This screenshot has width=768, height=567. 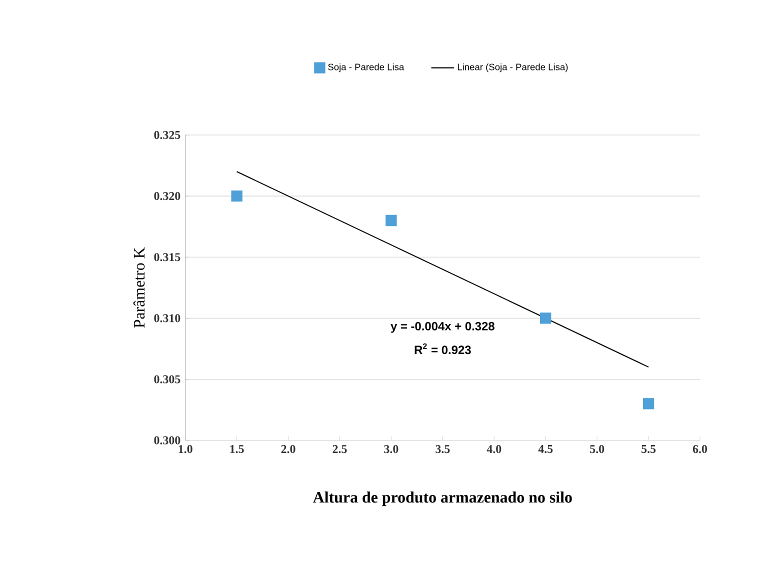 What do you see at coordinates (391, 449) in the screenshot?
I see `x-tick-label: 3.0` at bounding box center [391, 449].